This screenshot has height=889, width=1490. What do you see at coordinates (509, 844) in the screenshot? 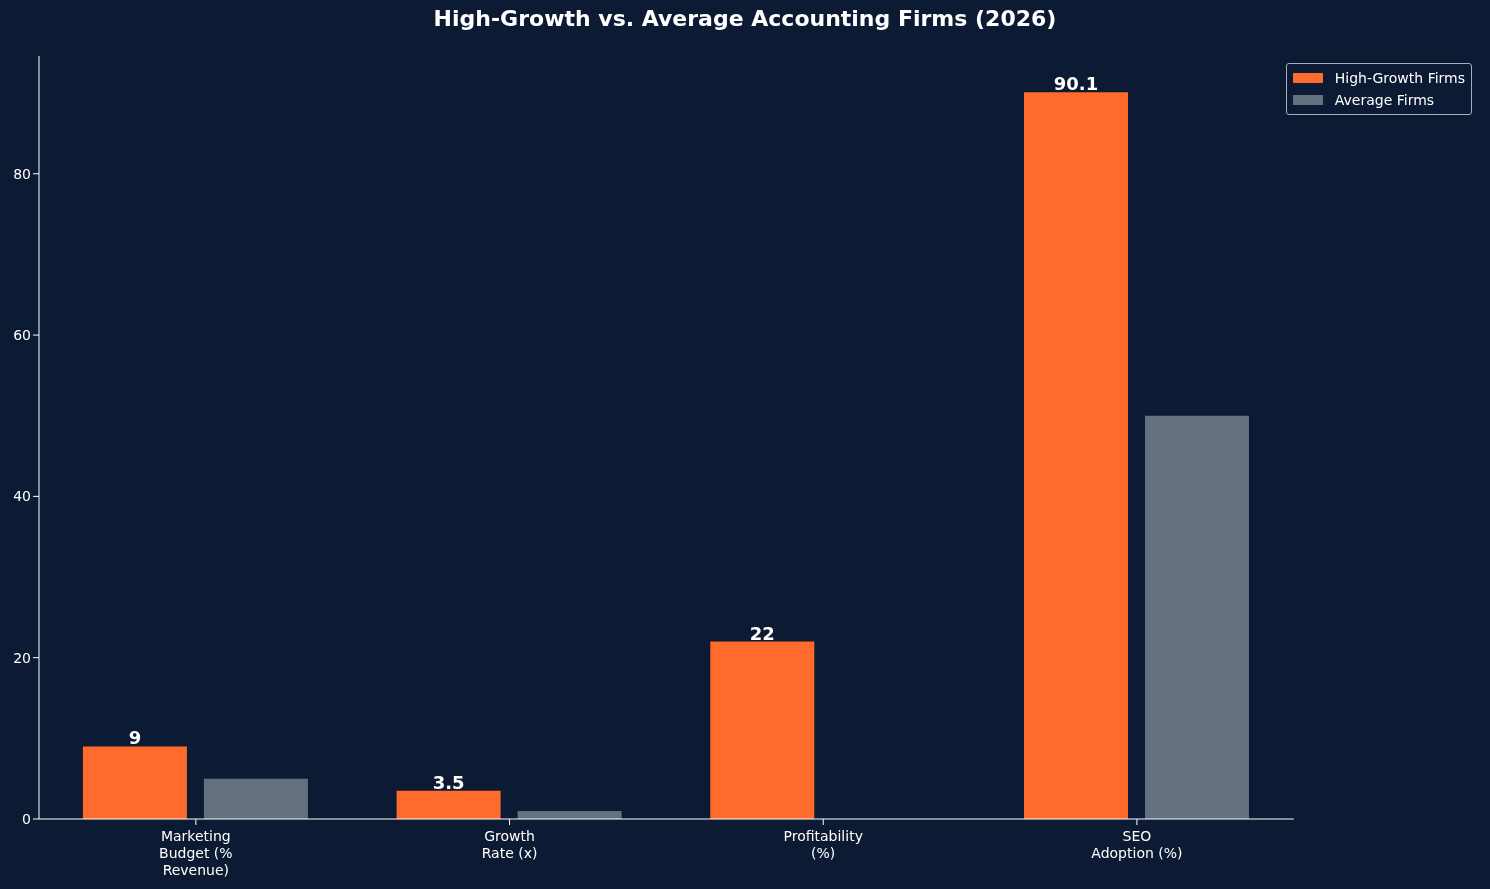
I see `x-tick-label: Growth Rate (x)` at bounding box center [509, 844].